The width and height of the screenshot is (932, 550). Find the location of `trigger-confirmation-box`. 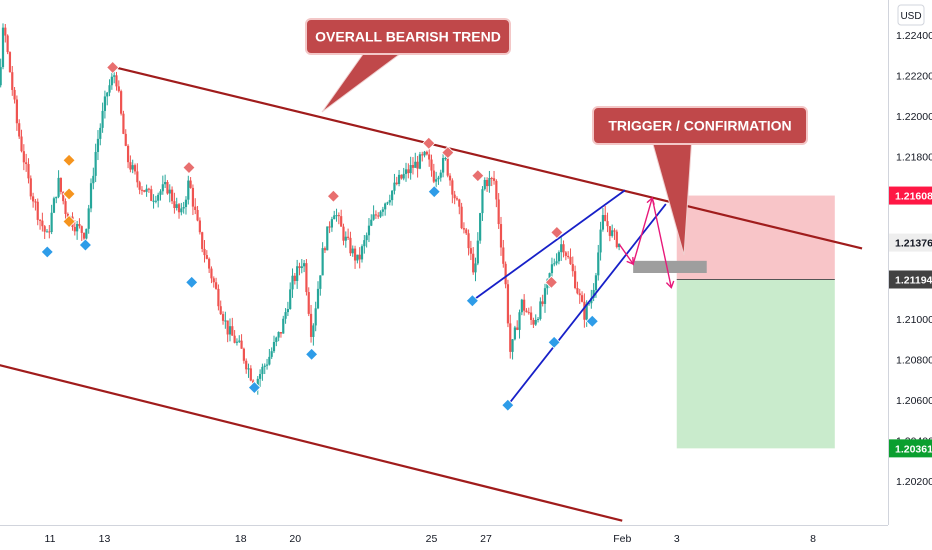

trigger-confirmation-box is located at coordinates (700, 125).